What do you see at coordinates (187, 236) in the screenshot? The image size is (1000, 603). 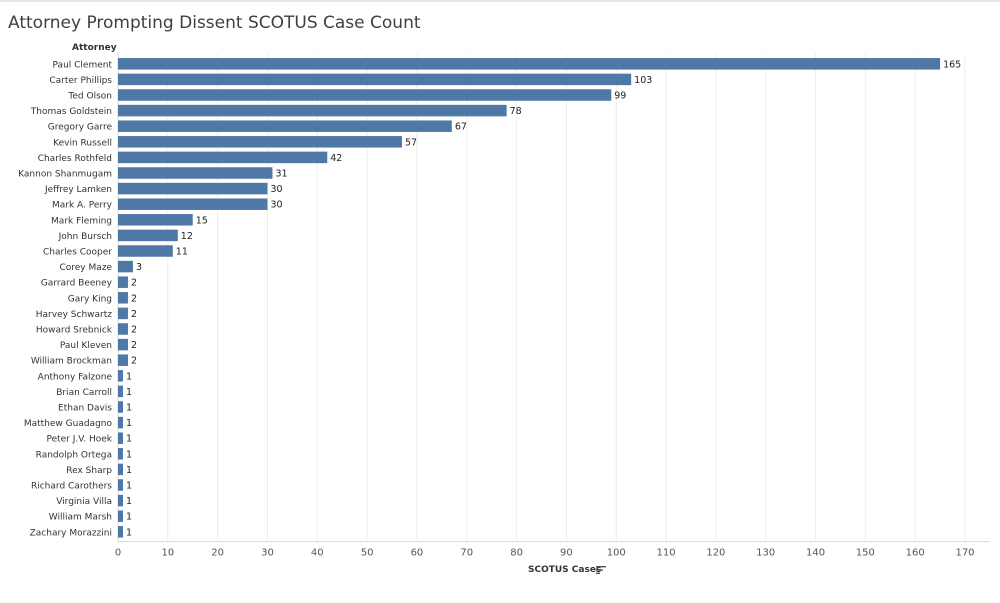 I see `data-label: 12` at bounding box center [187, 236].